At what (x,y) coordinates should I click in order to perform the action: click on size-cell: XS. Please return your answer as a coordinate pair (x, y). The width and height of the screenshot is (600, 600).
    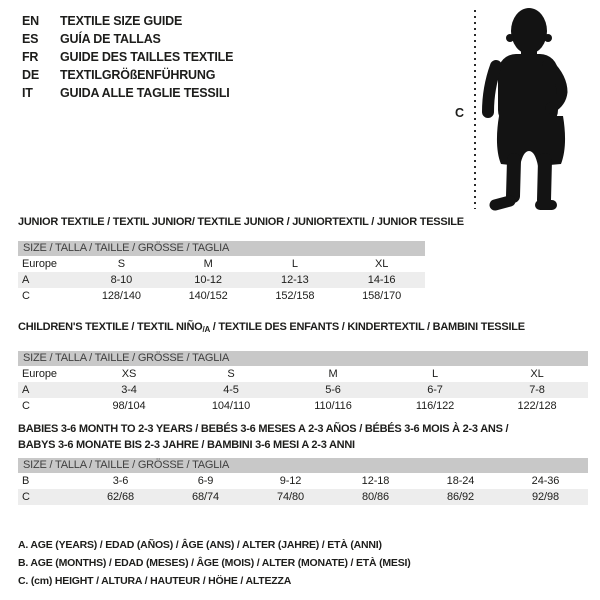
    Looking at the image, I should click on (129, 374).